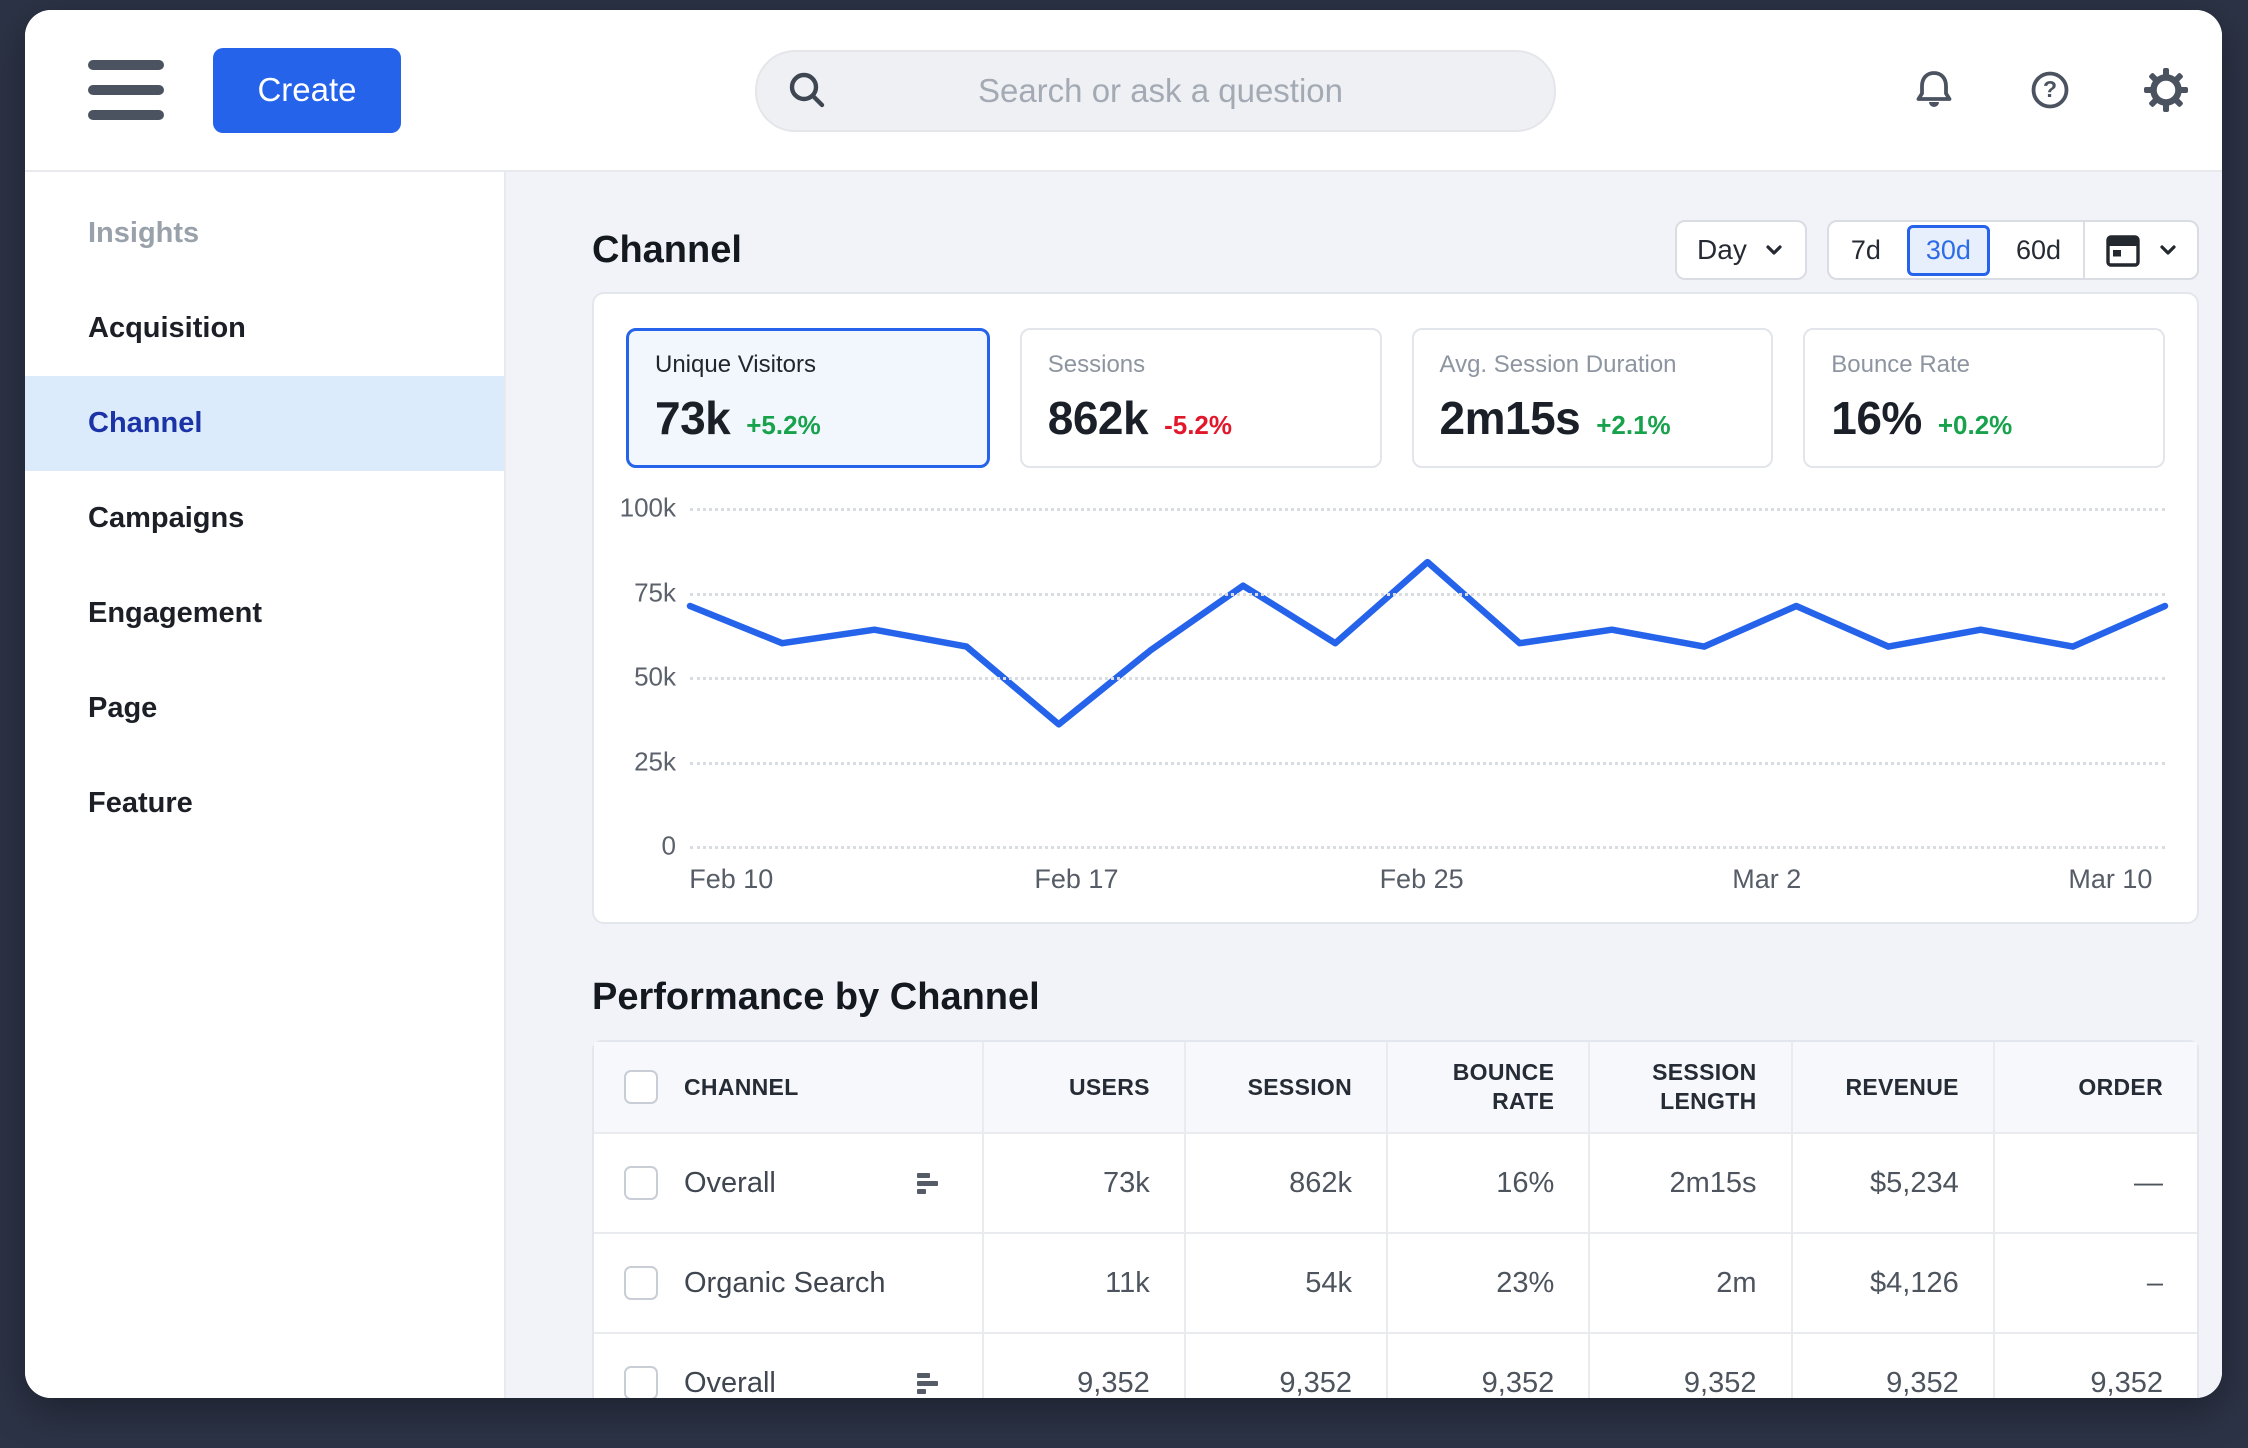 The width and height of the screenshot is (2248, 1448). What do you see at coordinates (1427, 594) in the screenshot?
I see `gridline-75k` at bounding box center [1427, 594].